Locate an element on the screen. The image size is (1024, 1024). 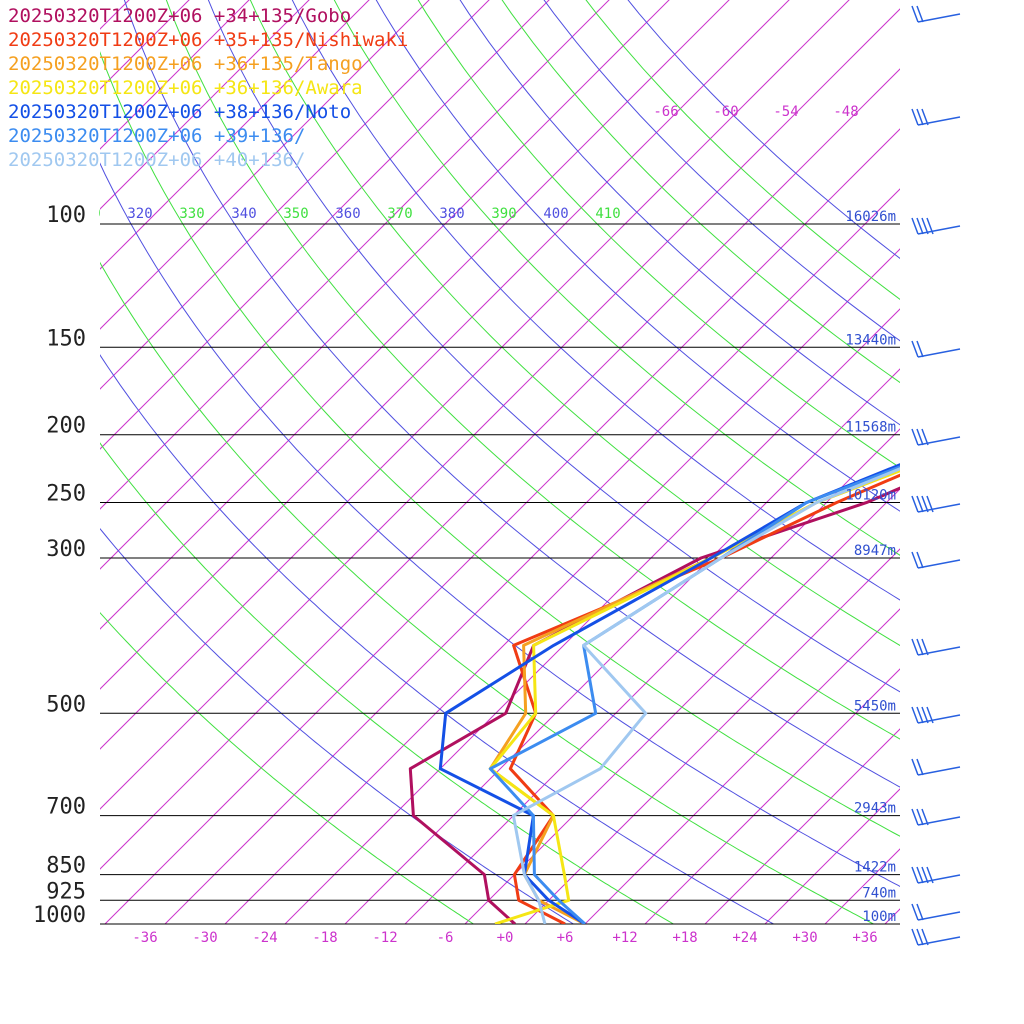
pressure-label: 250 is located at coordinates (66, 494).